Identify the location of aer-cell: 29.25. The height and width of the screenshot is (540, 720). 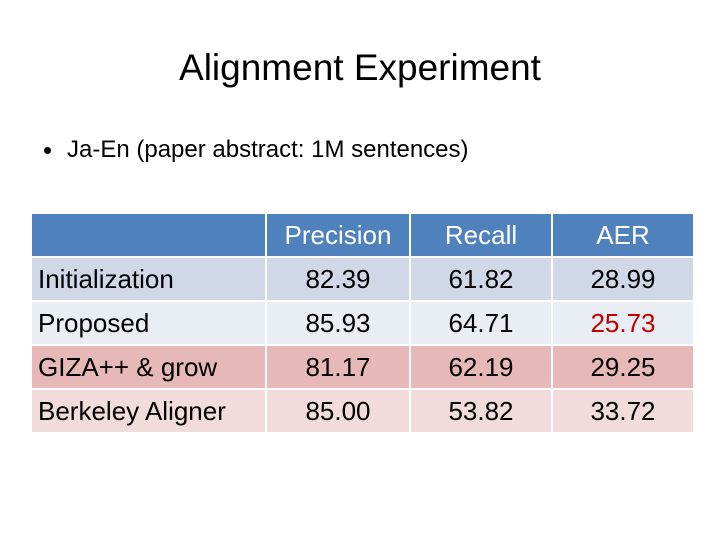
(623, 367).